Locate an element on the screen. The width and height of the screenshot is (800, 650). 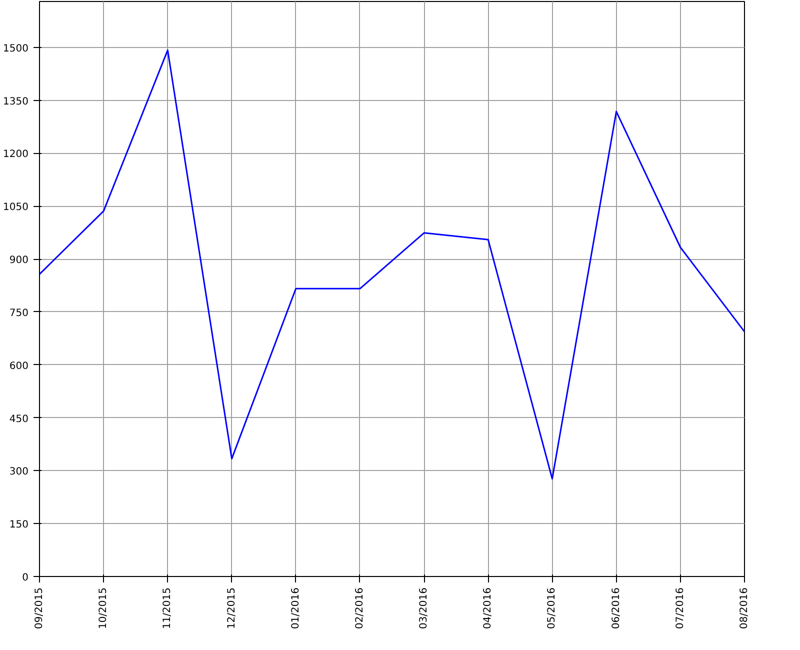
y-tick-label: 1500 is located at coordinates (16, 48).